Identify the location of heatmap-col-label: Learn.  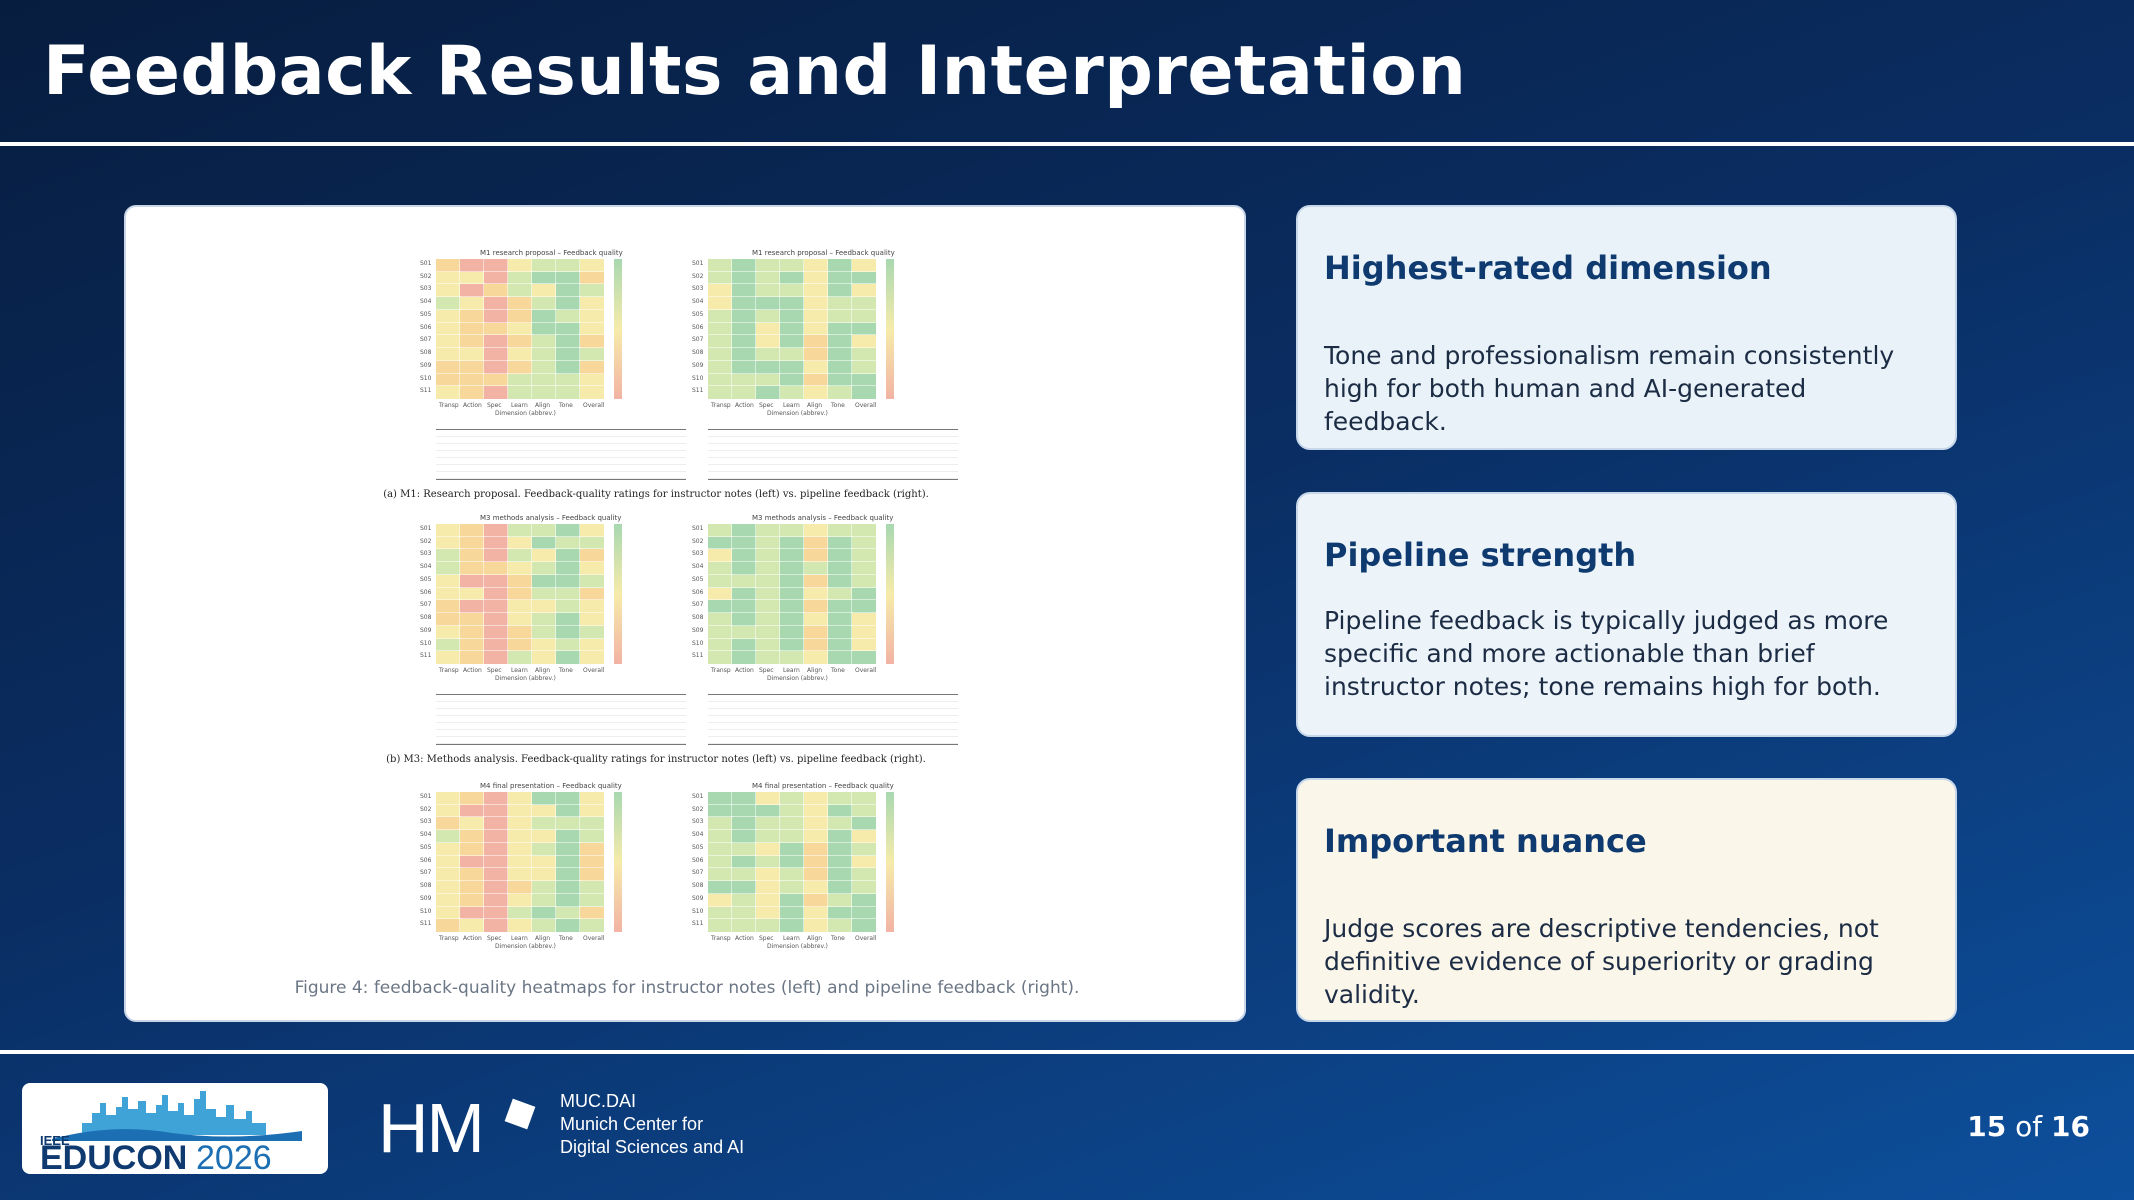
(791, 938).